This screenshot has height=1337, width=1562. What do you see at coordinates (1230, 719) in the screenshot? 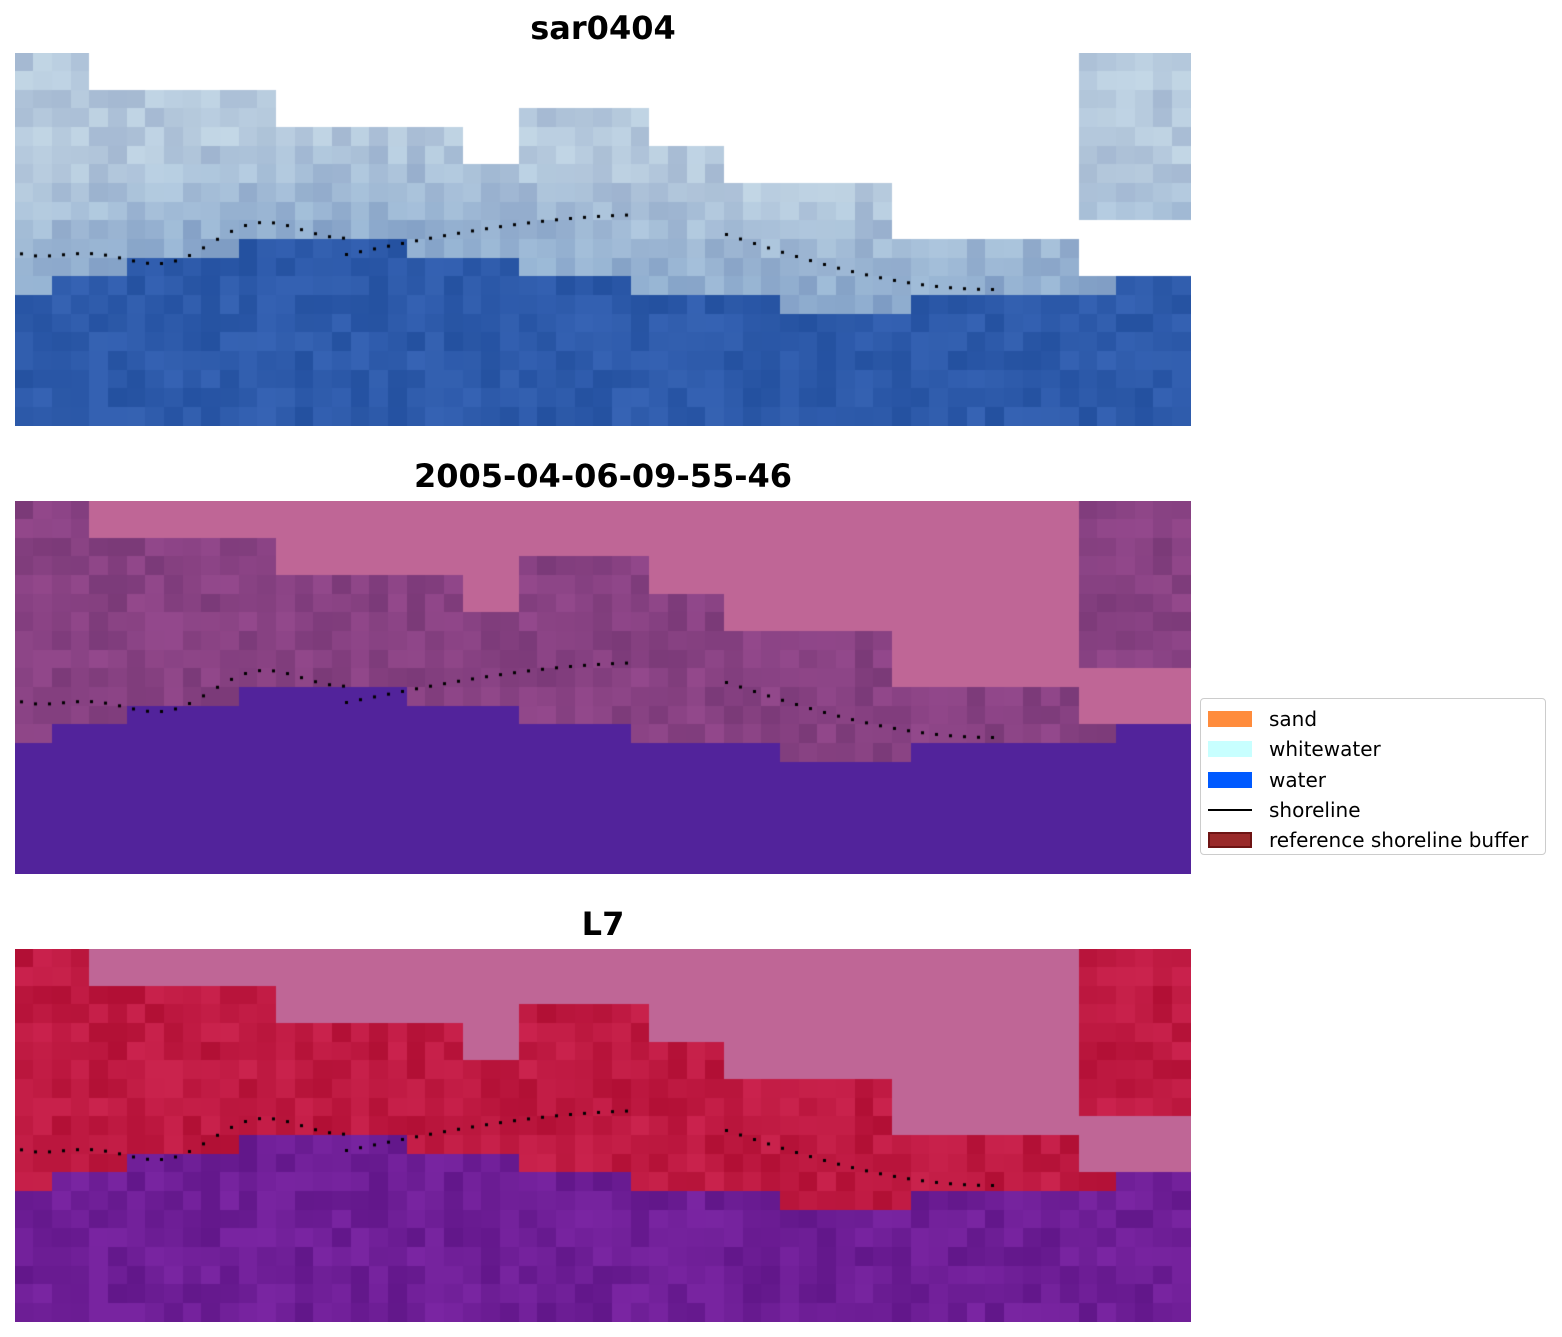
I see `legend-swatch-sand` at bounding box center [1230, 719].